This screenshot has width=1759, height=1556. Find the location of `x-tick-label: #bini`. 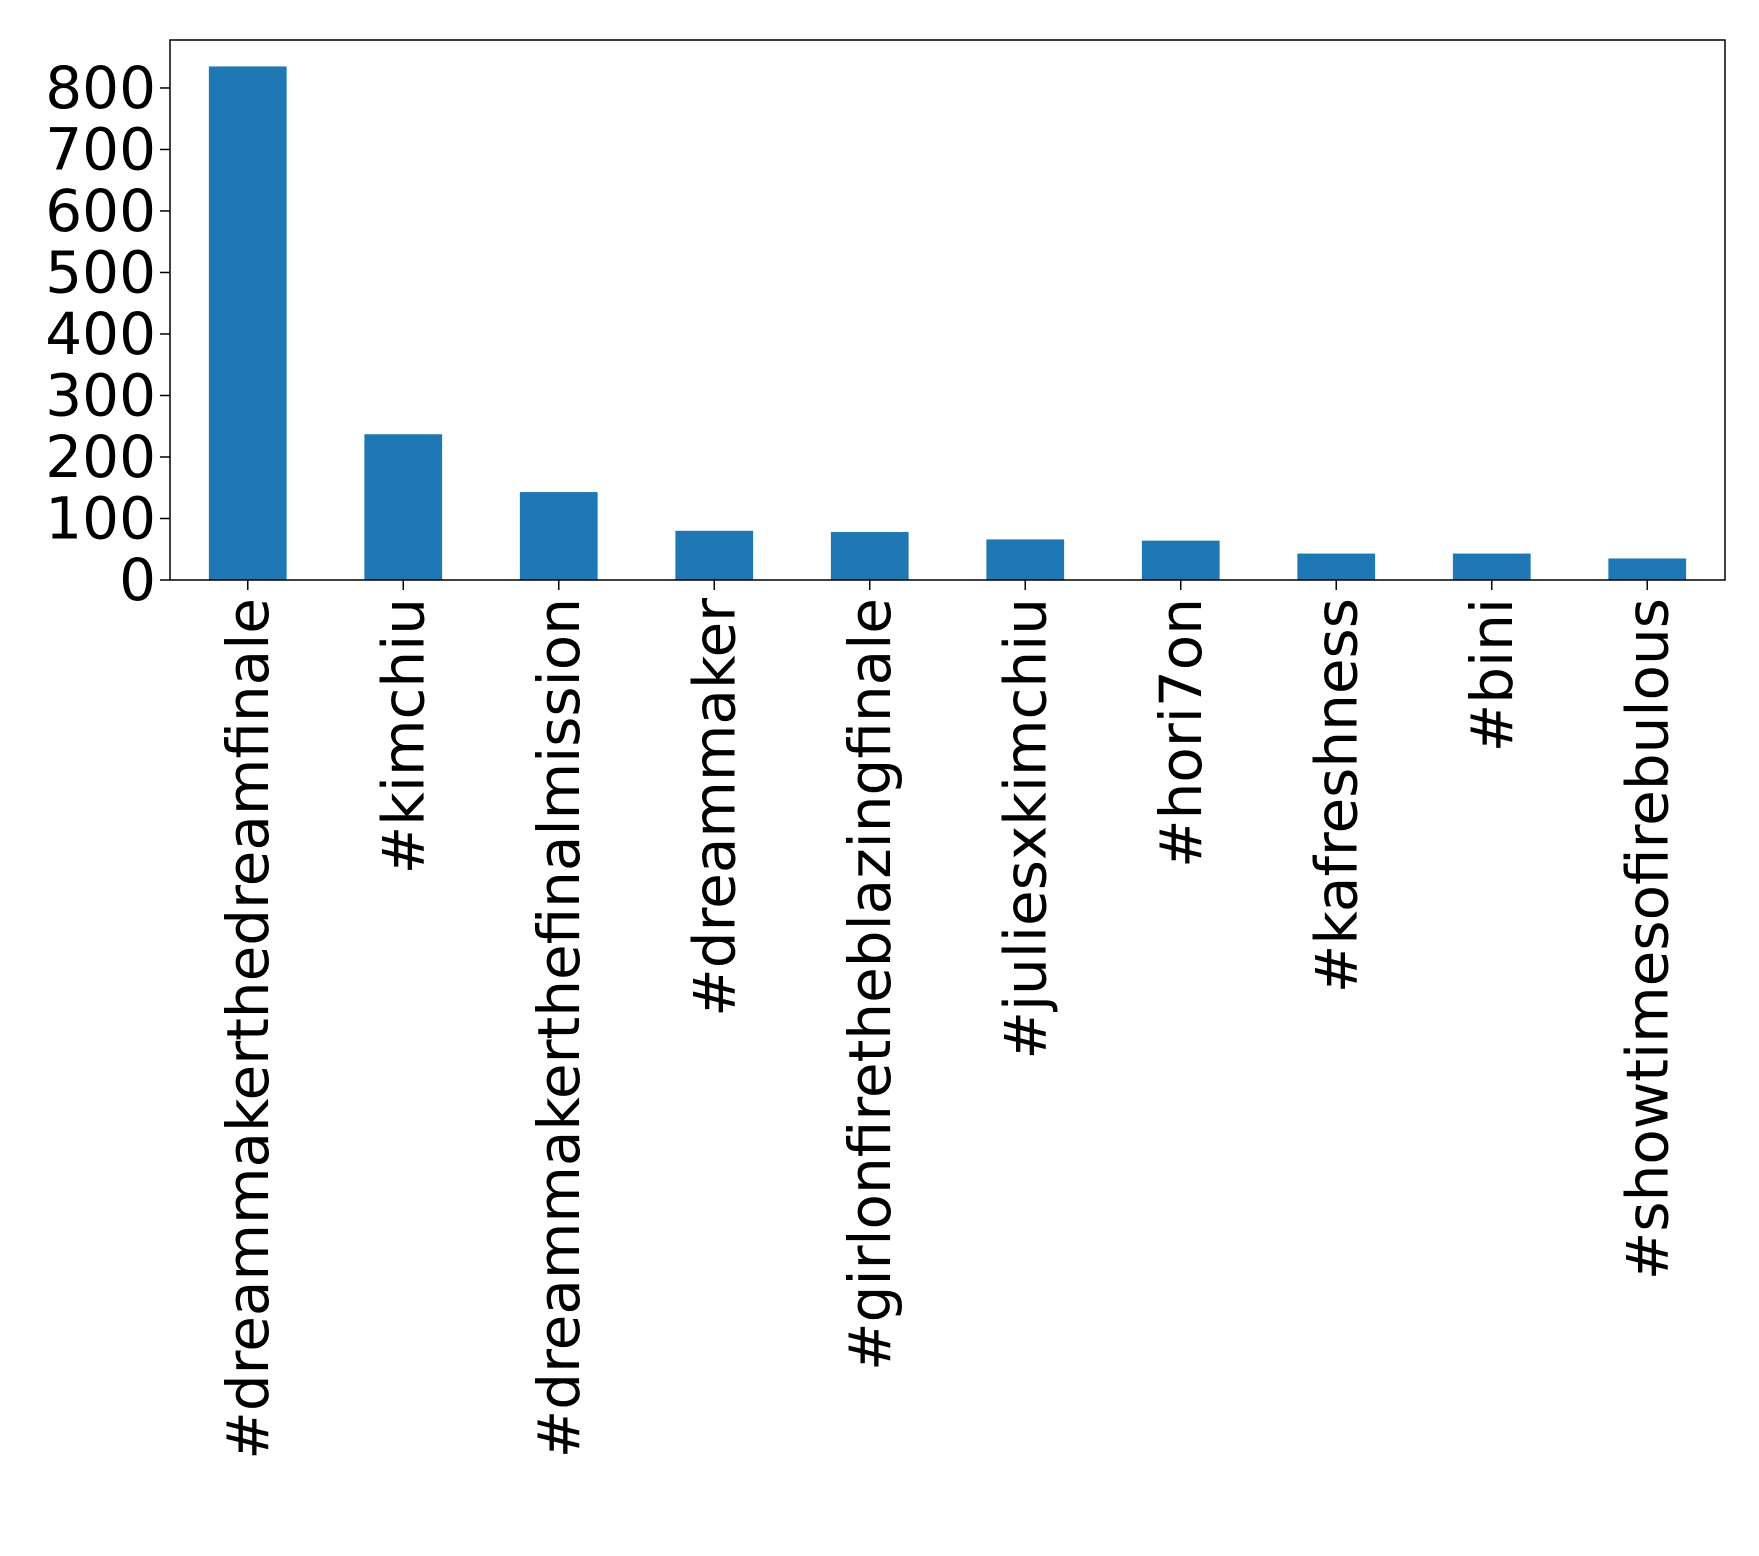

x-tick-label: #bini is located at coordinates (1492, 675).